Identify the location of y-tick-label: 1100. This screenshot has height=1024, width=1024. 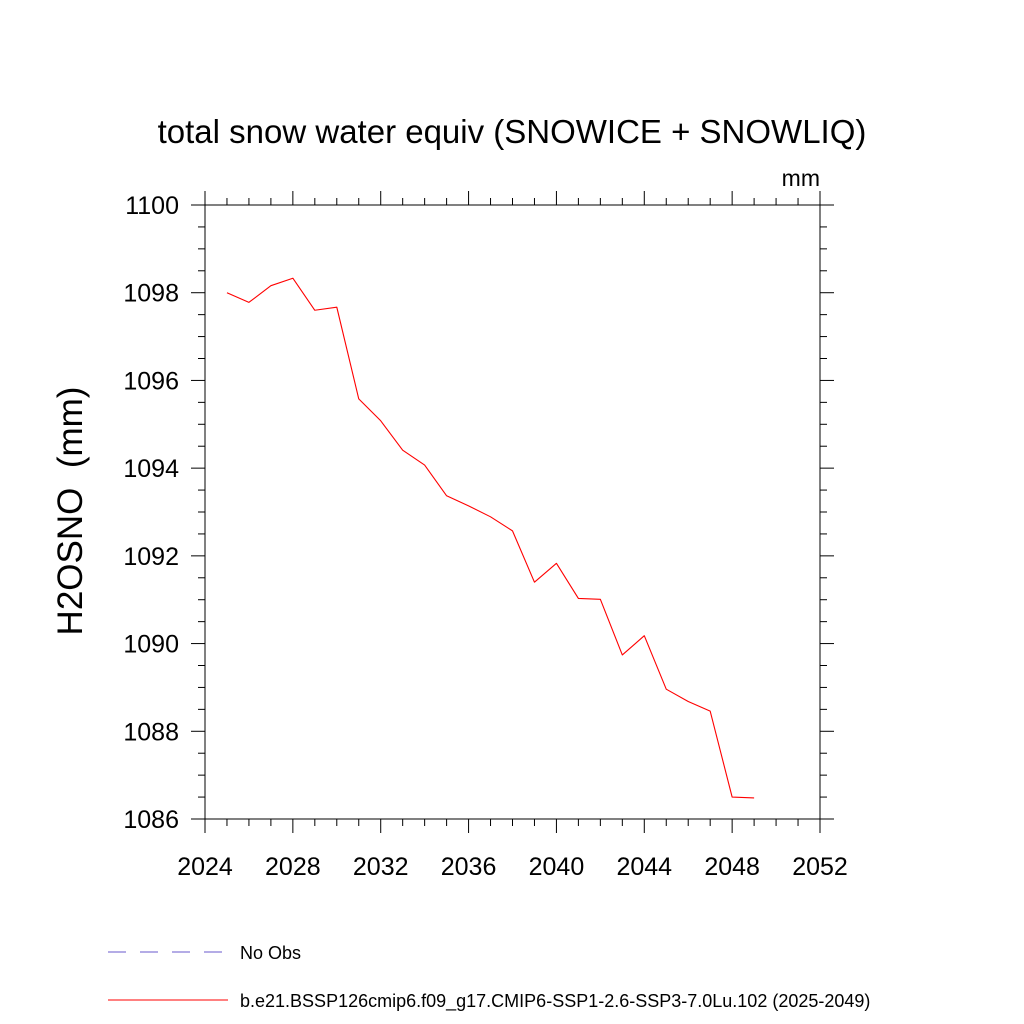
(152, 206).